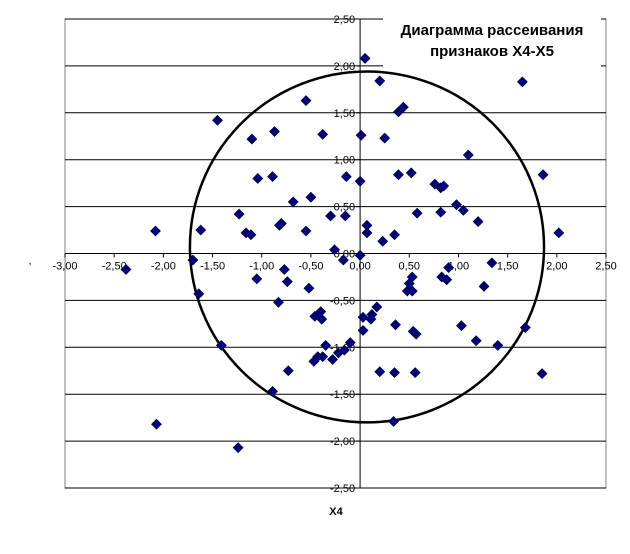 The width and height of the screenshot is (630, 554). Describe the element at coordinates (261, 267) in the screenshot. I see `x-tick-label: -1,00` at that location.